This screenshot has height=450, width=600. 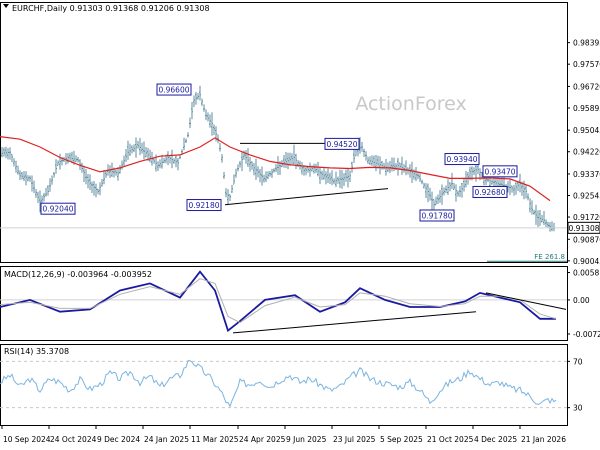 I want to click on macd-trendline, so click(x=354, y=322).